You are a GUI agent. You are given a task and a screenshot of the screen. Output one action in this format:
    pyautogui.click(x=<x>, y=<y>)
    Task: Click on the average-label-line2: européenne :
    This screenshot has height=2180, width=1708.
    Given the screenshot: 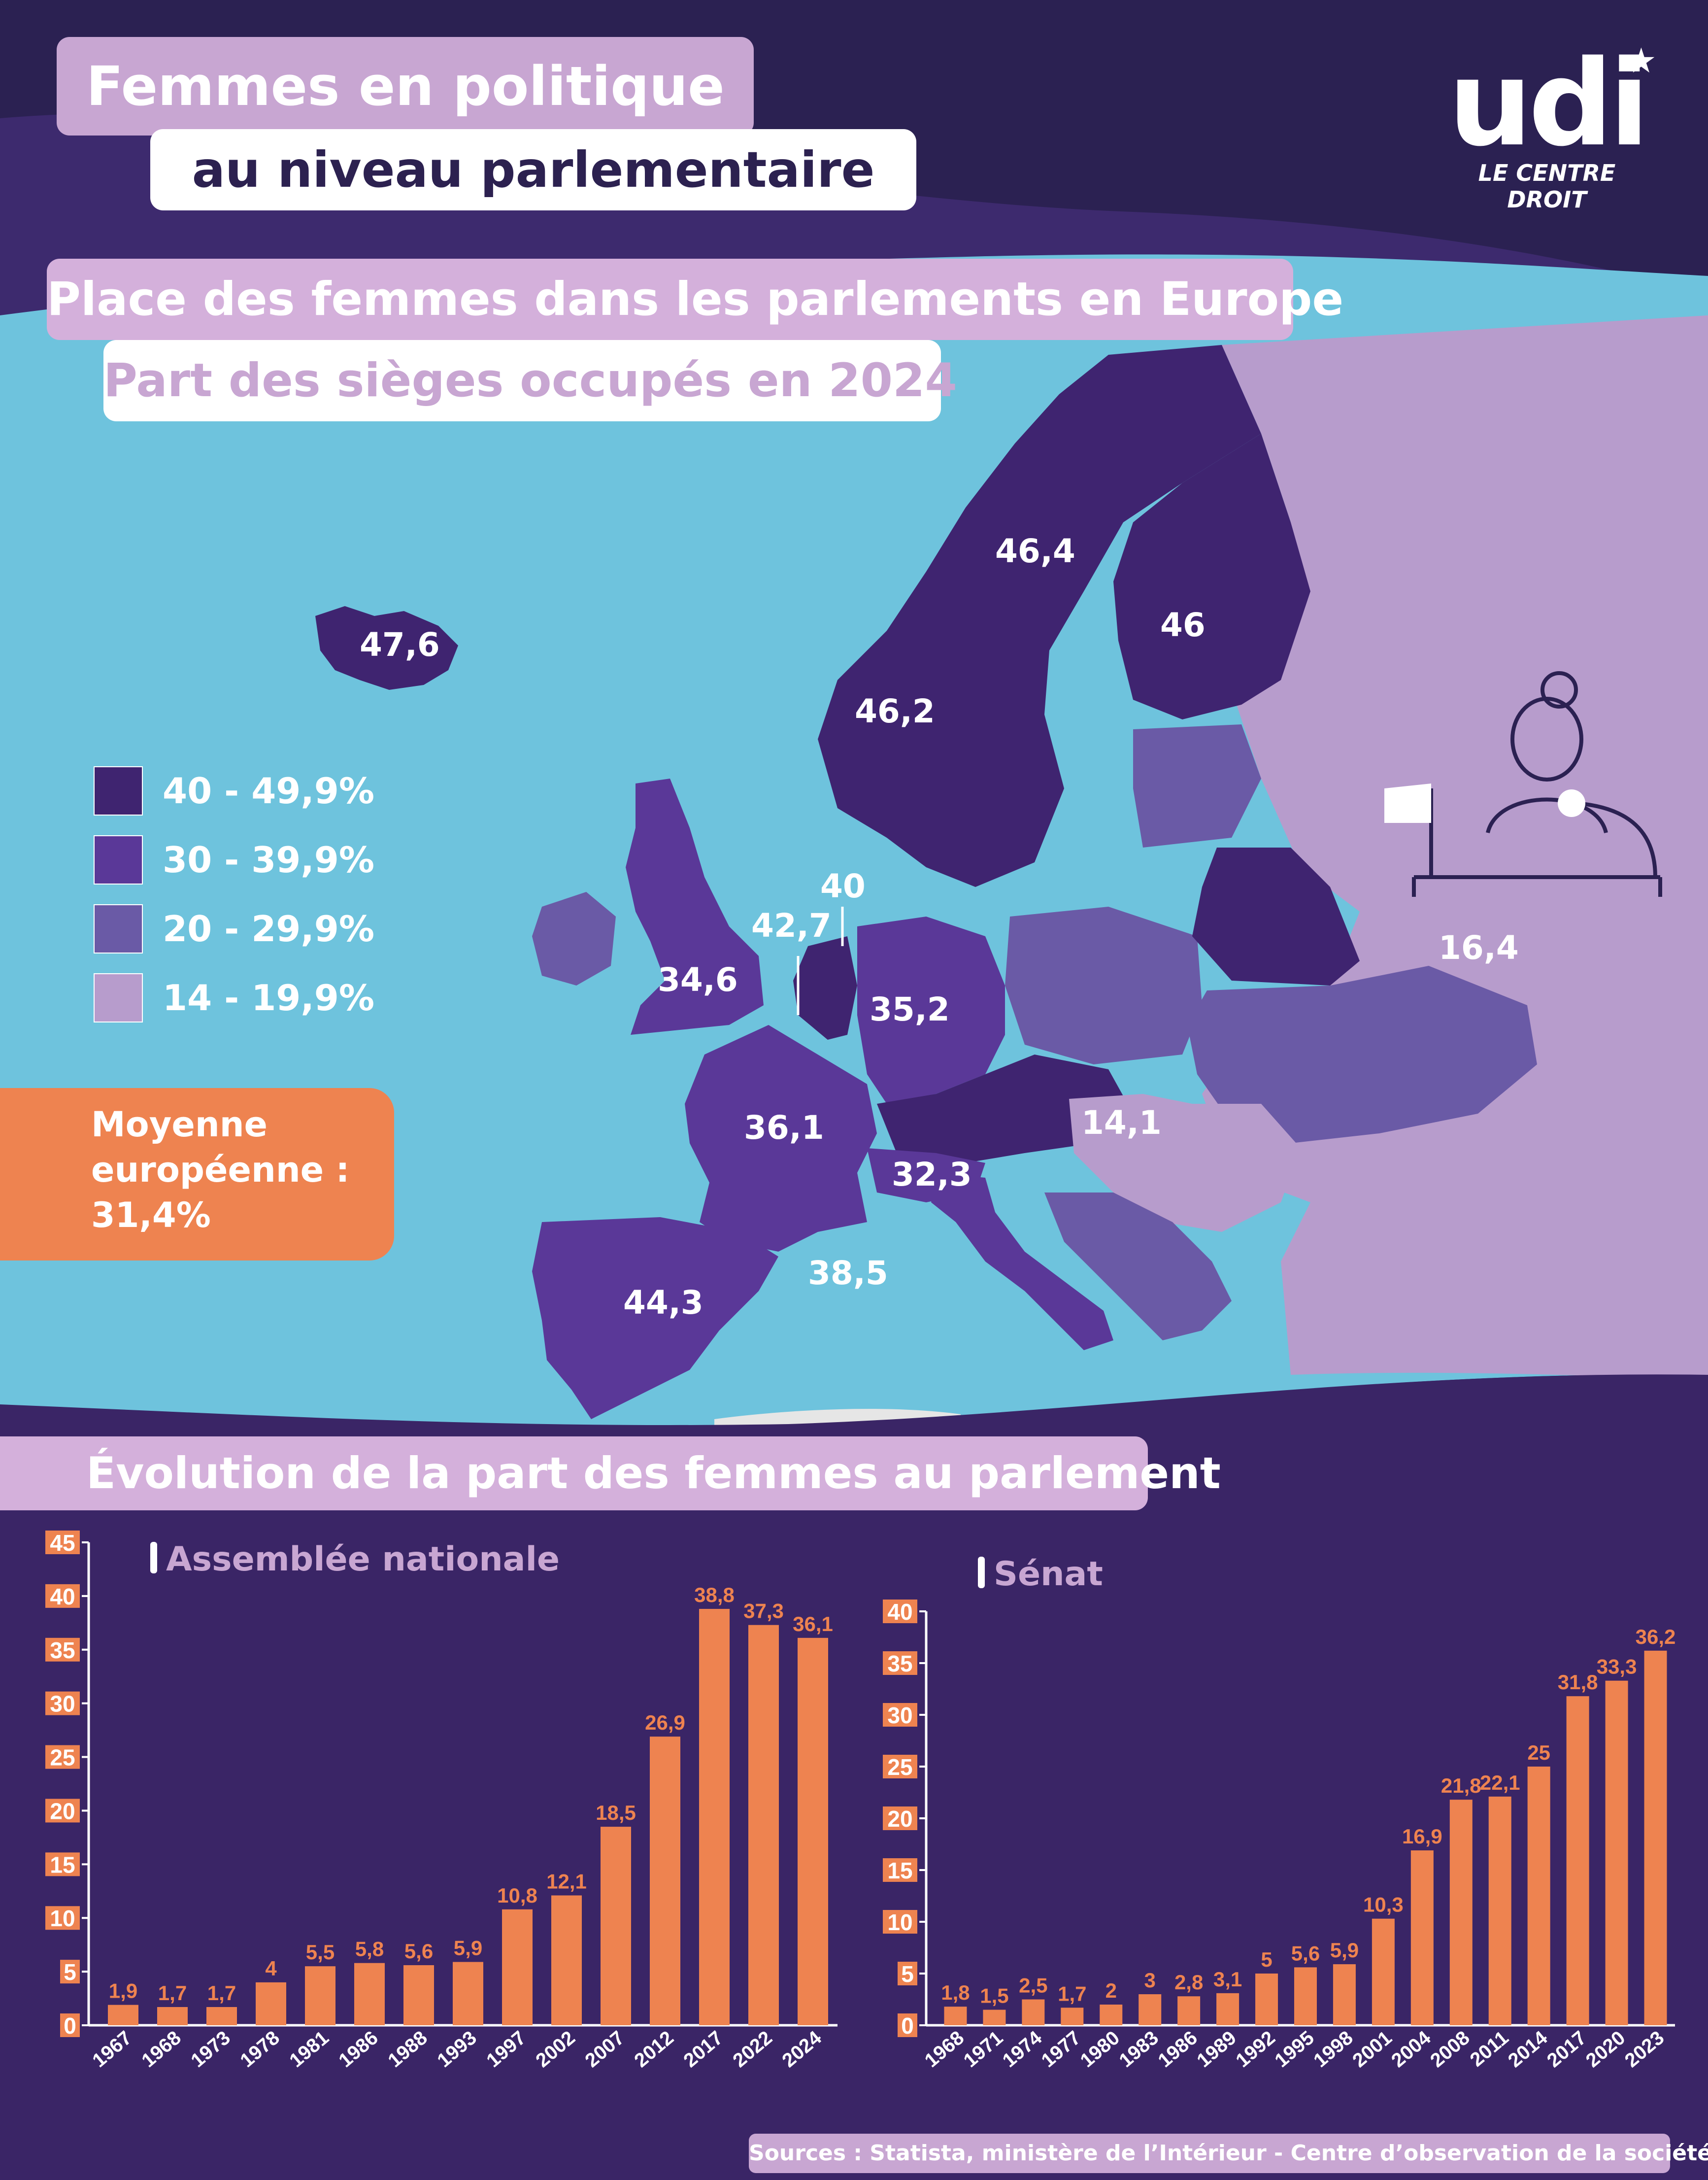 What is the action you would take?
    pyautogui.click(x=220, y=1170)
    